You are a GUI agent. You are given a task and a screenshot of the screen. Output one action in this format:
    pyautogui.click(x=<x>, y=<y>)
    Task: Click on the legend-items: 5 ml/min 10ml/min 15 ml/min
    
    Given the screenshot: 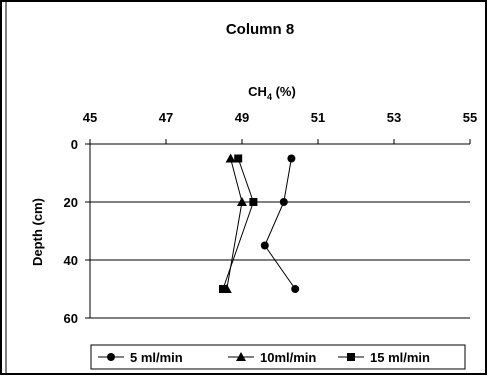 What is the action you would take?
    pyautogui.click(x=264, y=357)
    